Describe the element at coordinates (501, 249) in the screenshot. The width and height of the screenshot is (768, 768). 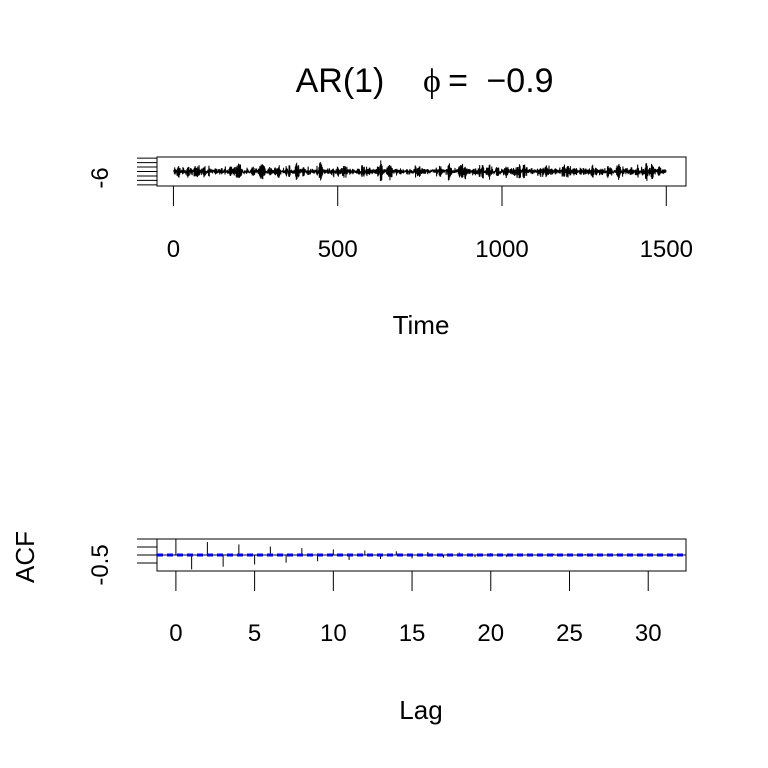
I see `ts-x-tick-label: 1000` at that location.